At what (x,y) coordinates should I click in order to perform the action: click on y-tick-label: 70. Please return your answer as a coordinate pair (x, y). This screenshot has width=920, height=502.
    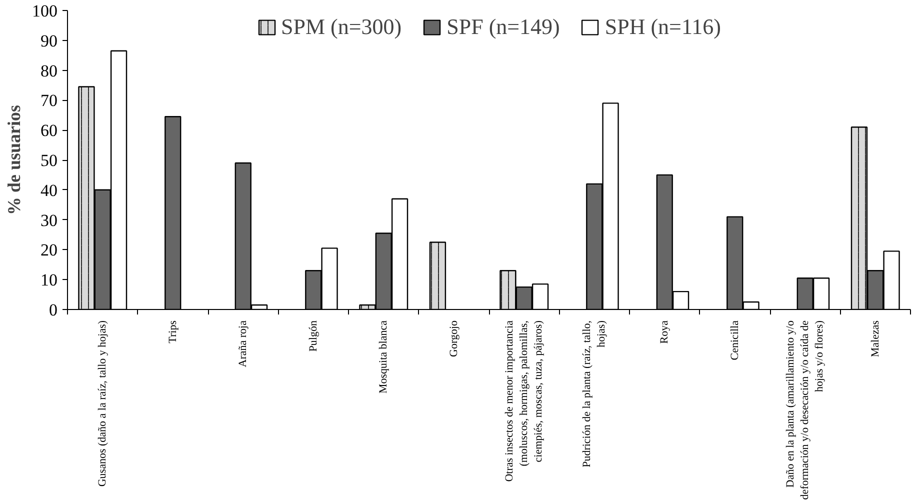
    Looking at the image, I should click on (49, 100).